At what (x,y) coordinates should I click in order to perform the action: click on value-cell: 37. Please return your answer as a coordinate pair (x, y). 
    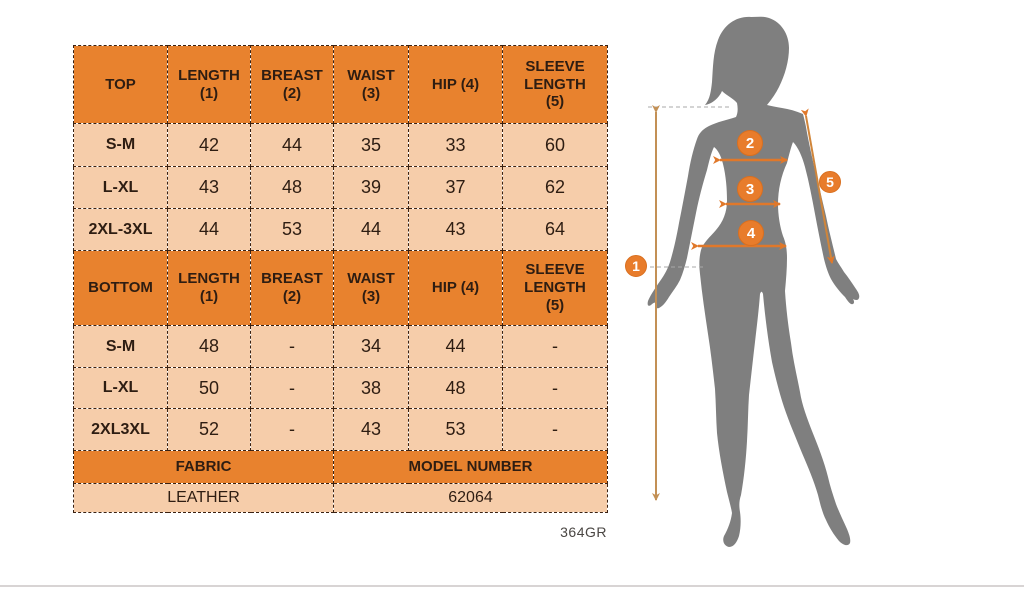
    Looking at the image, I should click on (455, 187).